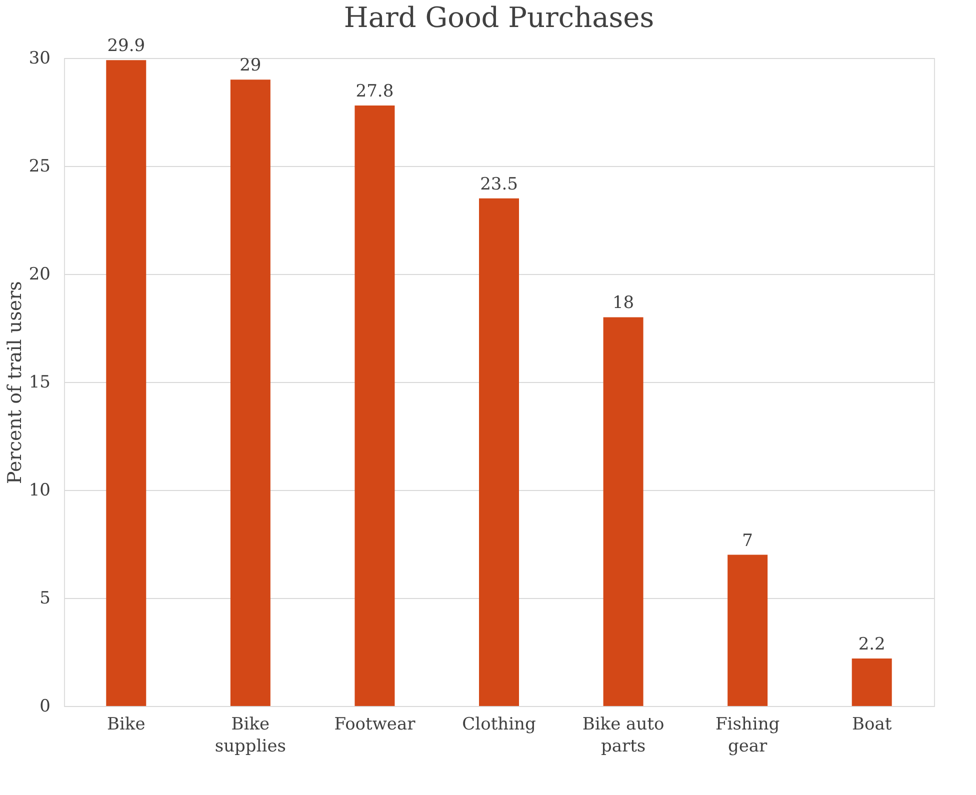 Image resolution: width=976 pixels, height=795 pixels. What do you see at coordinates (747, 540) in the screenshot?
I see `data-label: 7` at bounding box center [747, 540].